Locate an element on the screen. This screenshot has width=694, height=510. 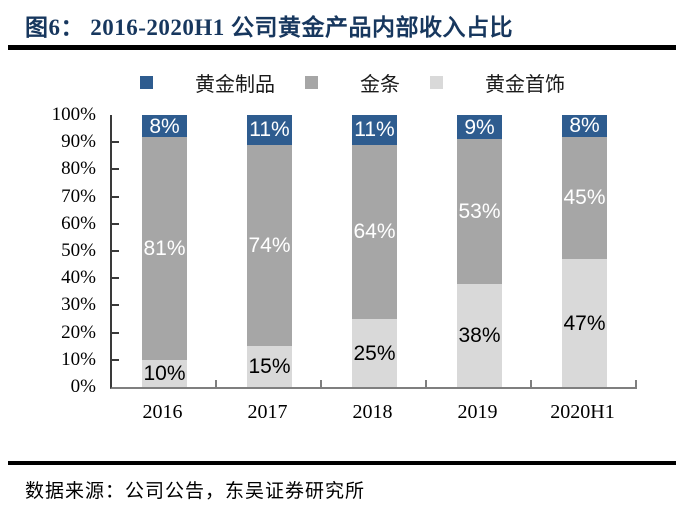
bar-segment-value-label: 74% is located at coordinates (269, 246).